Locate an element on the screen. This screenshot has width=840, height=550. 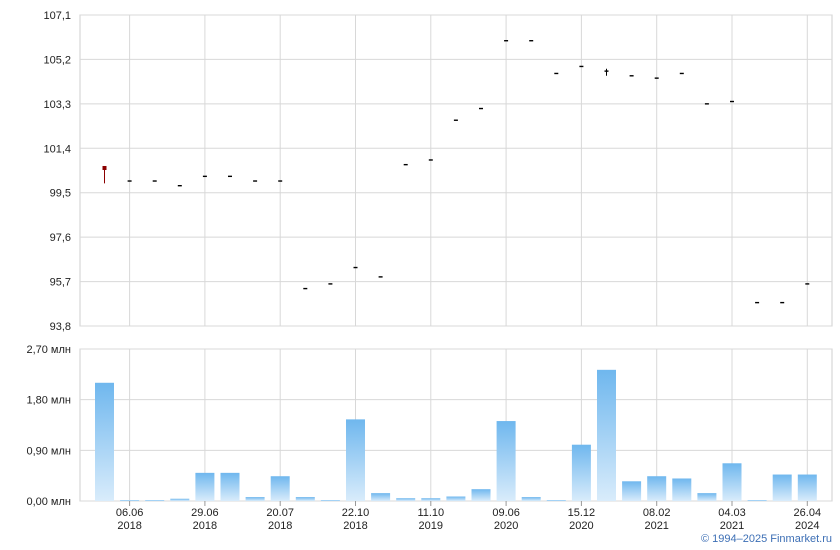
price-y-tick-label: 97,6 is located at coordinates (60, 238).